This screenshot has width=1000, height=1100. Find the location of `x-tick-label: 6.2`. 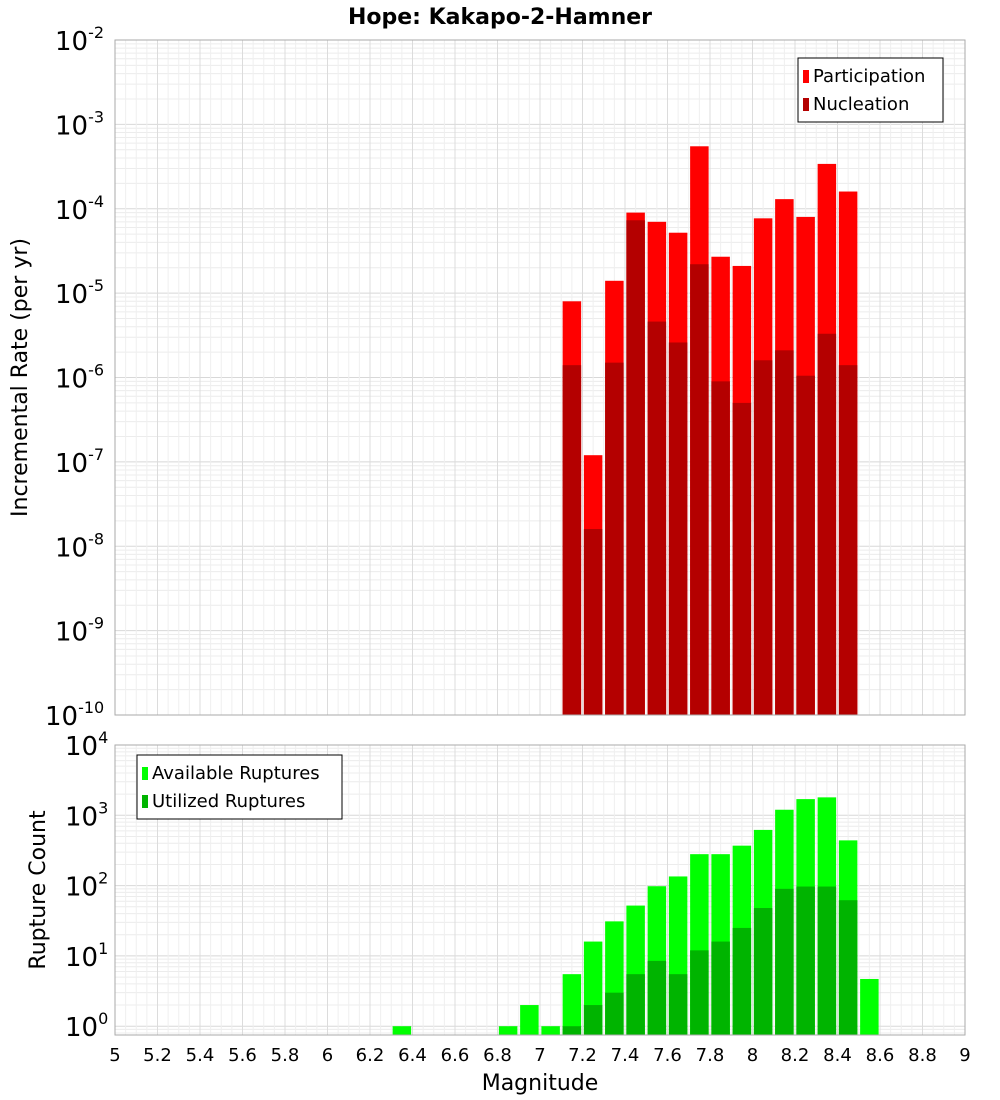

x-tick-label: 6.2 is located at coordinates (370, 1055).